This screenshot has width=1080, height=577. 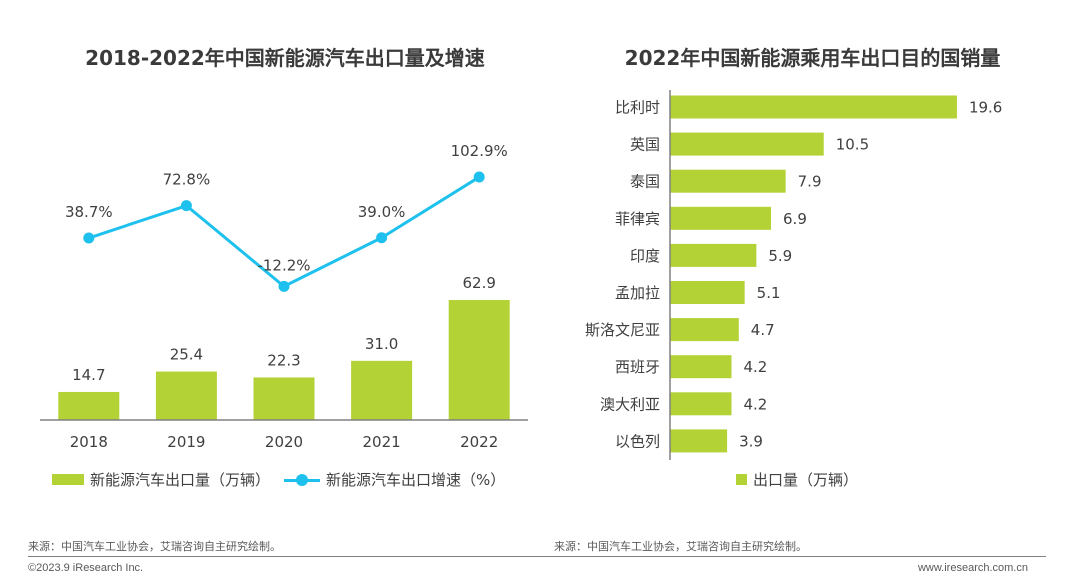 What do you see at coordinates (479, 442) in the screenshot?
I see `x-tick-label-2022: 2022` at bounding box center [479, 442].